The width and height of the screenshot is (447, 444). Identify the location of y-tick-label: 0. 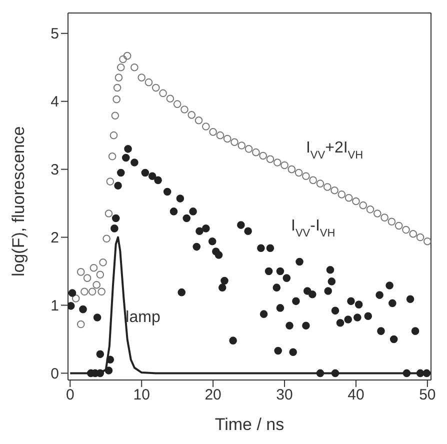
(54, 374).